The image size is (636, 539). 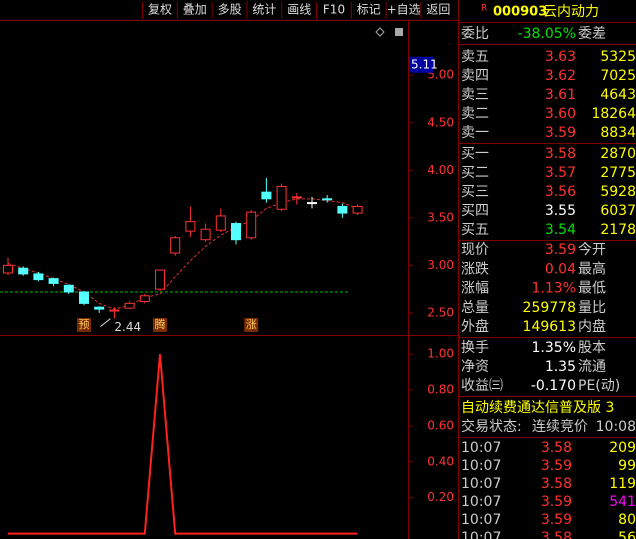 I want to click on signal-label: 腾, so click(x=160, y=324).